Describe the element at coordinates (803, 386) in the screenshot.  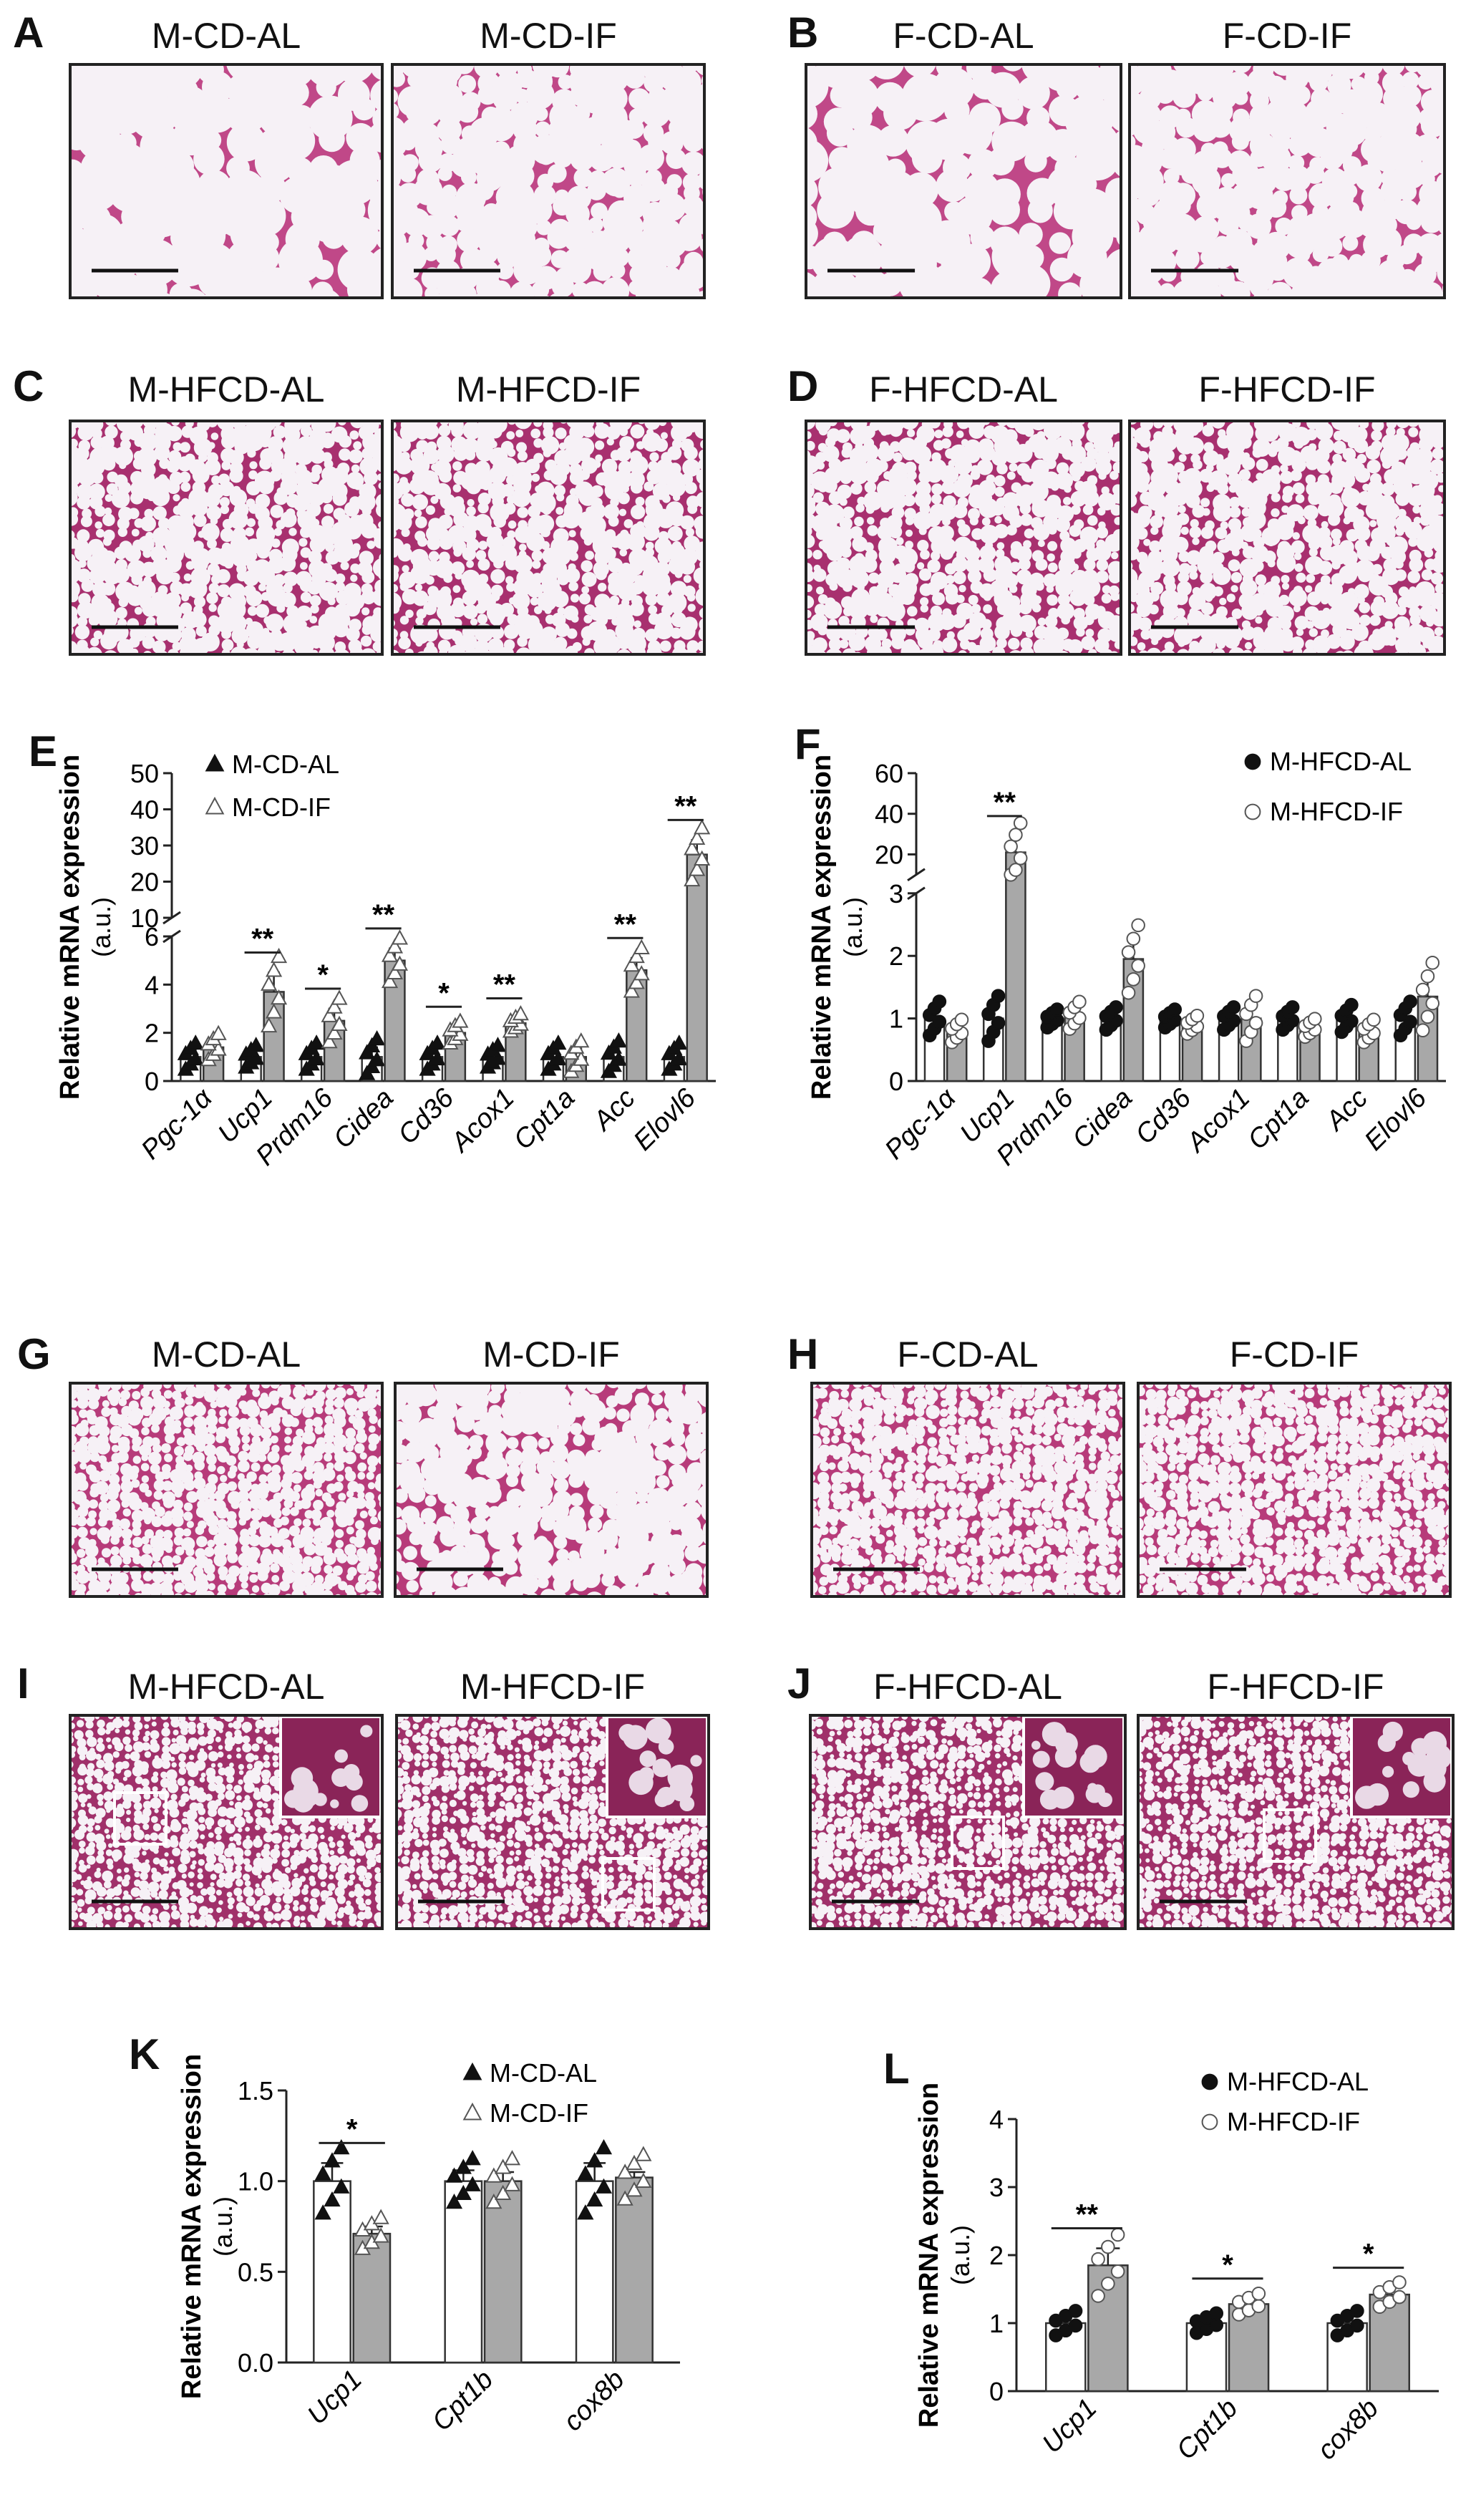
I see `panel-label-d: D` at that location.